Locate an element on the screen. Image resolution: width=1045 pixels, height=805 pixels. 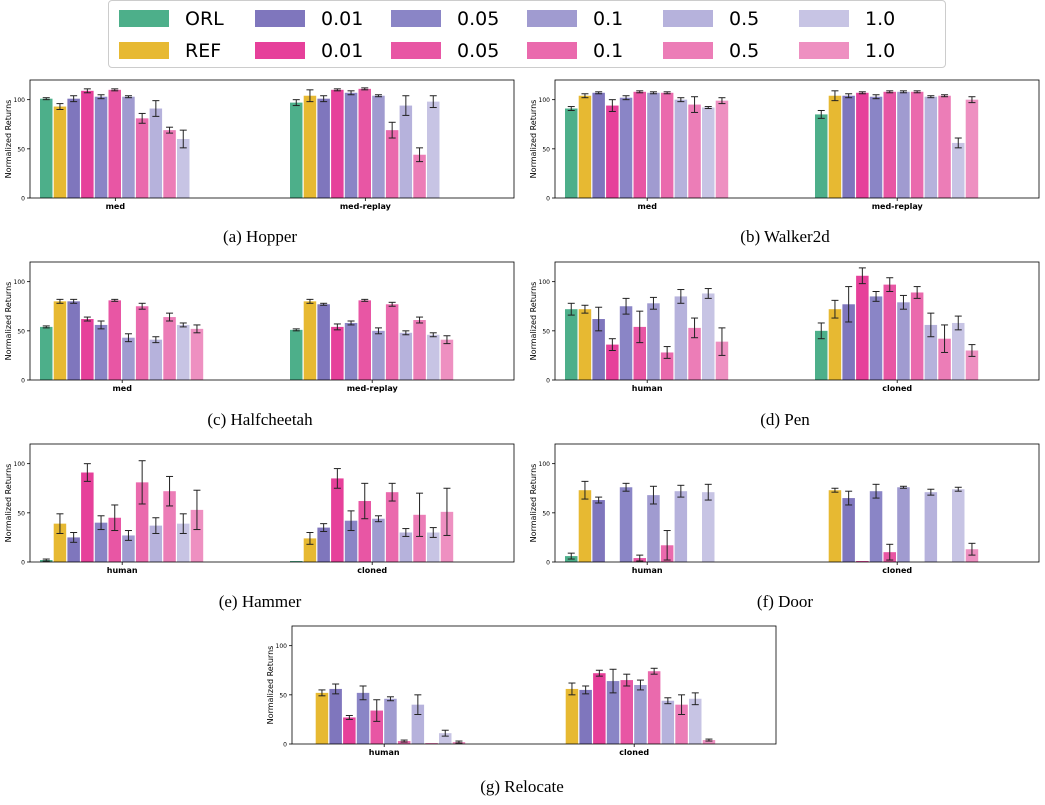
chart-walker2d: Normalized Returns 0 50 100 med med-replay is located at coordinates (784, 145).